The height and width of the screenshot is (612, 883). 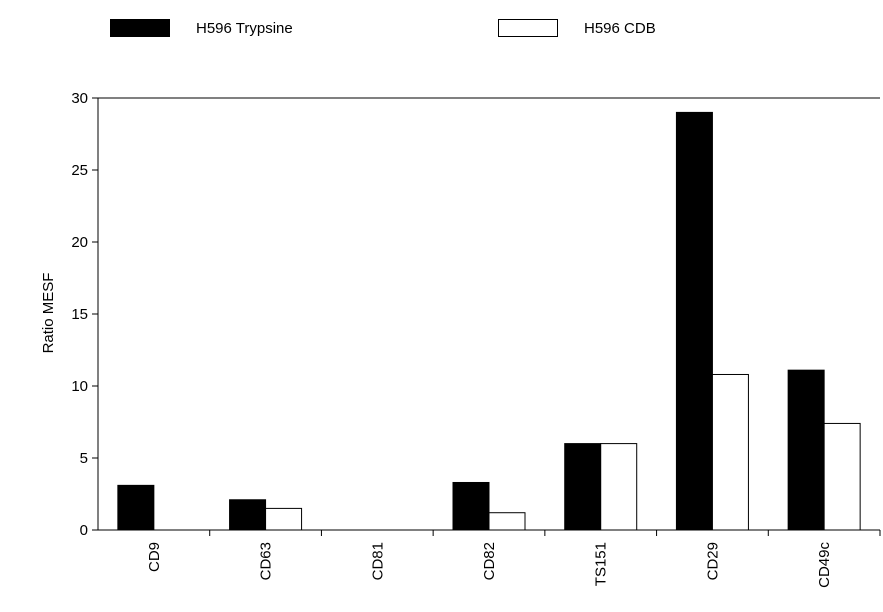 I want to click on bar-trypsine-cd49c, so click(x=806, y=450).